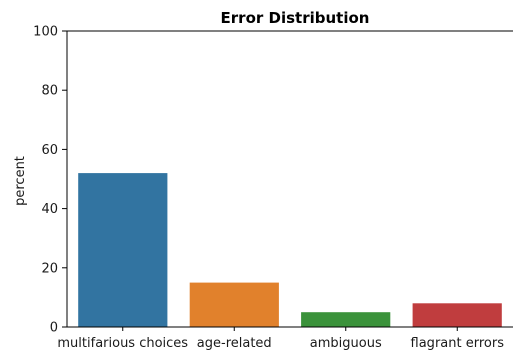  I want to click on x-tick-label: age-related, so click(234, 343).